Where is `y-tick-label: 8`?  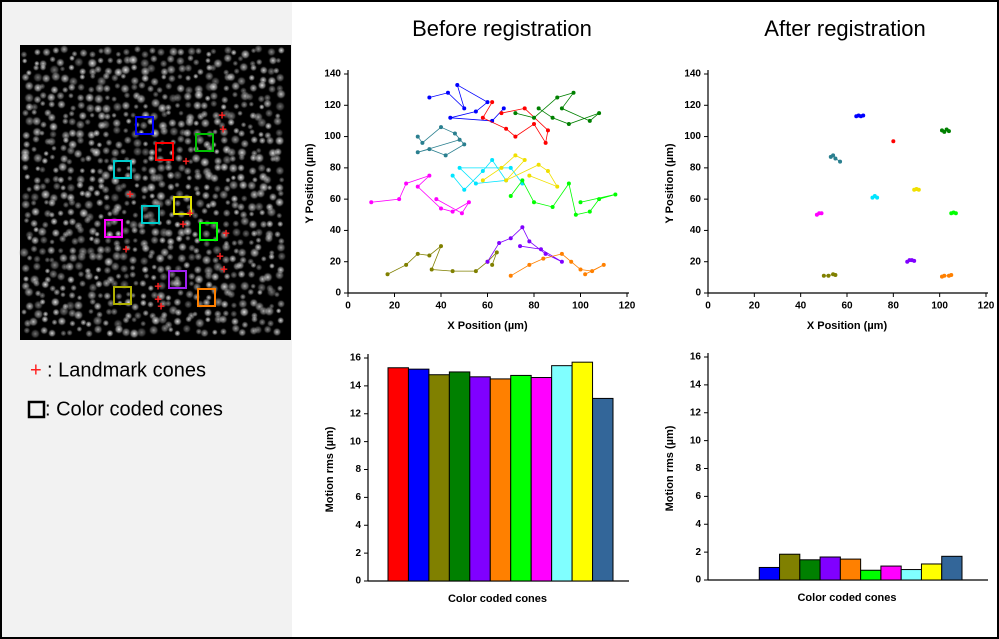
y-tick-label: 8 is located at coordinates (698, 468).